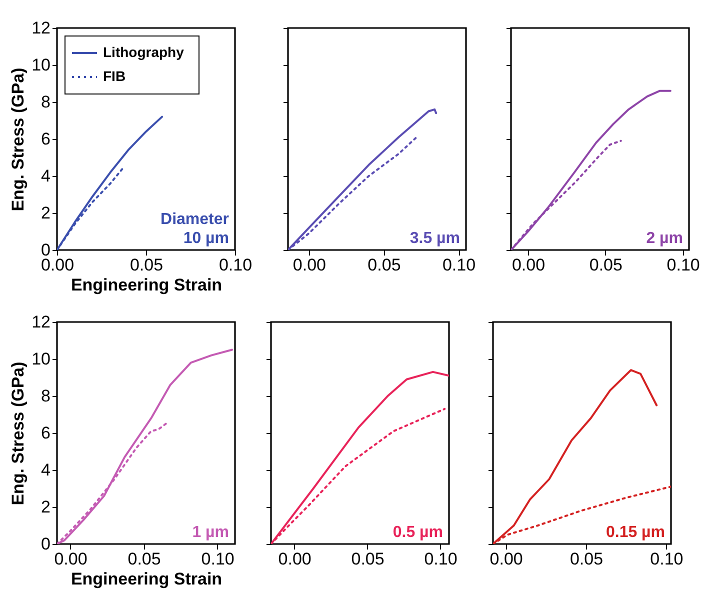  I want to click on legend-label: Lithography, so click(143, 52).